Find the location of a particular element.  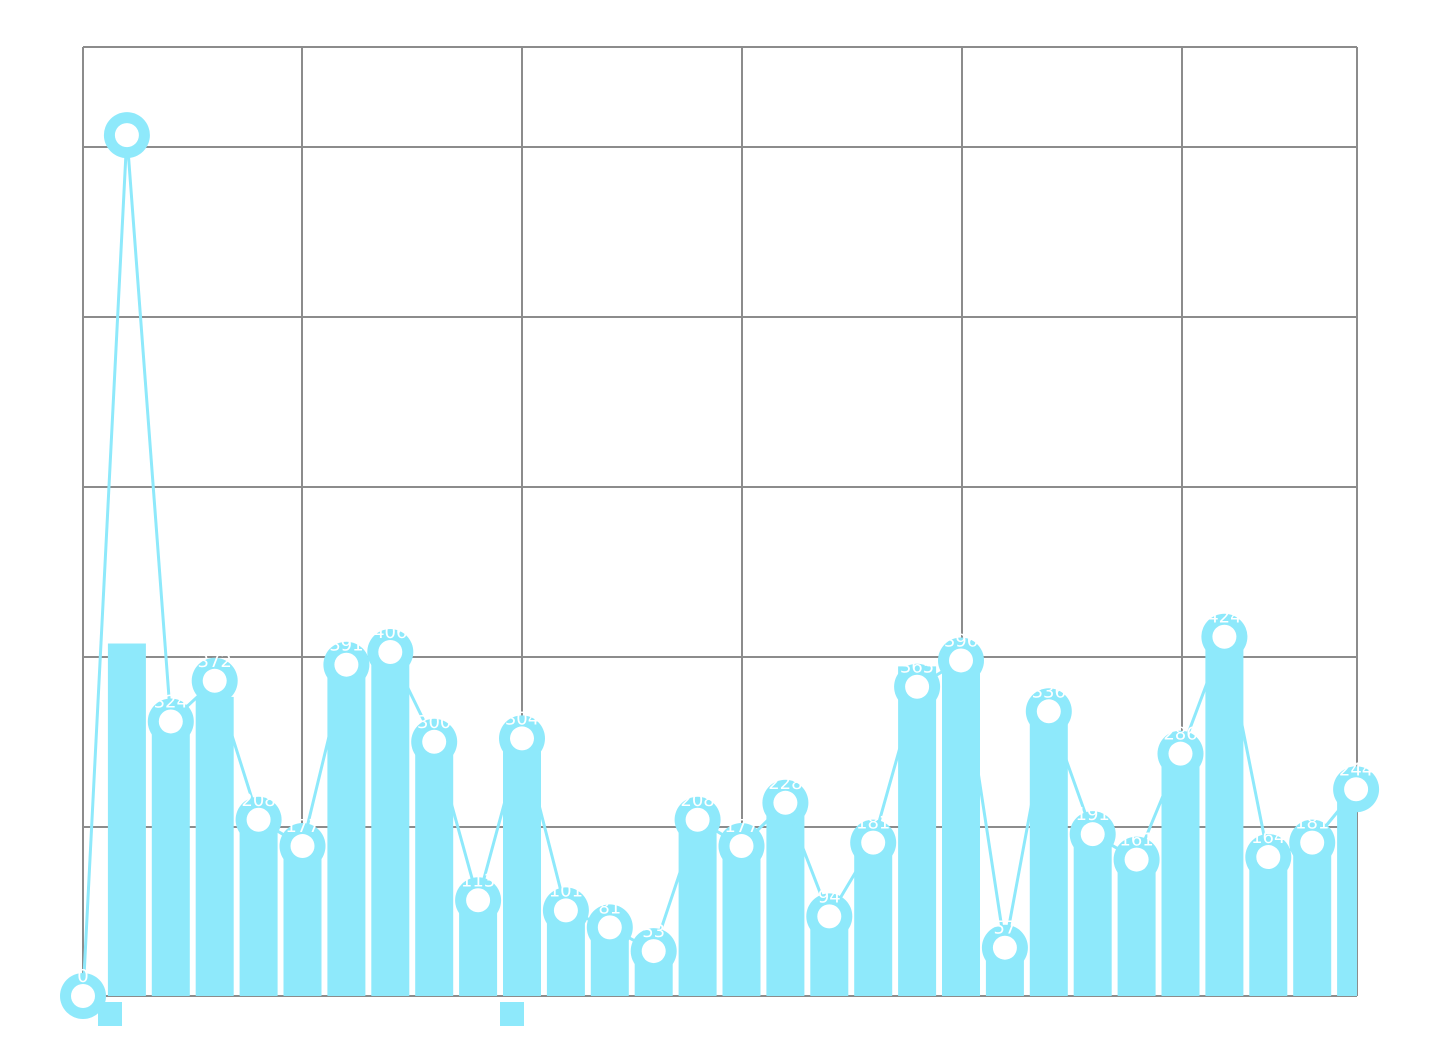

data-label: 300 is located at coordinates (434, 722).